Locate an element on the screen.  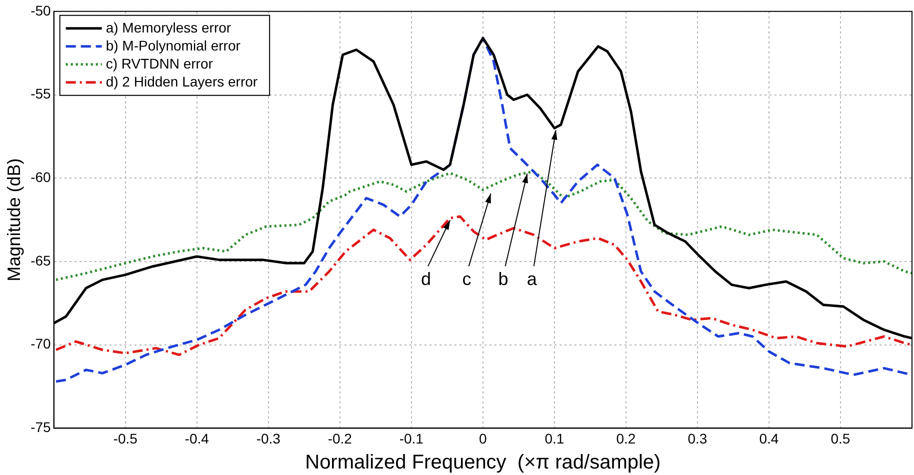
y-tick-label: -50 is located at coordinates (41, 10).